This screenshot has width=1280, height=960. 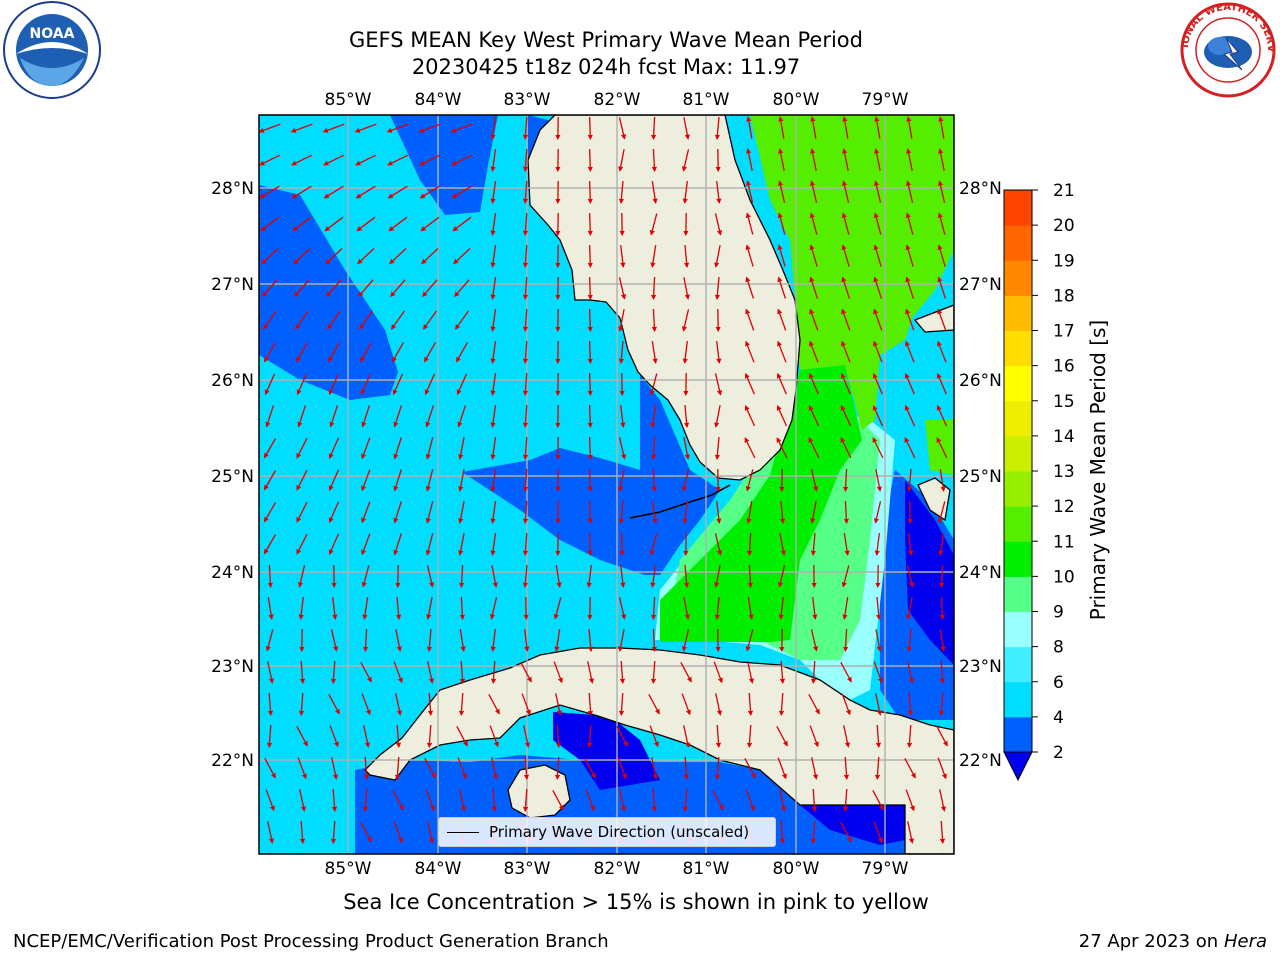 I want to click on lat-label: 25°N, so click(x=980, y=477).